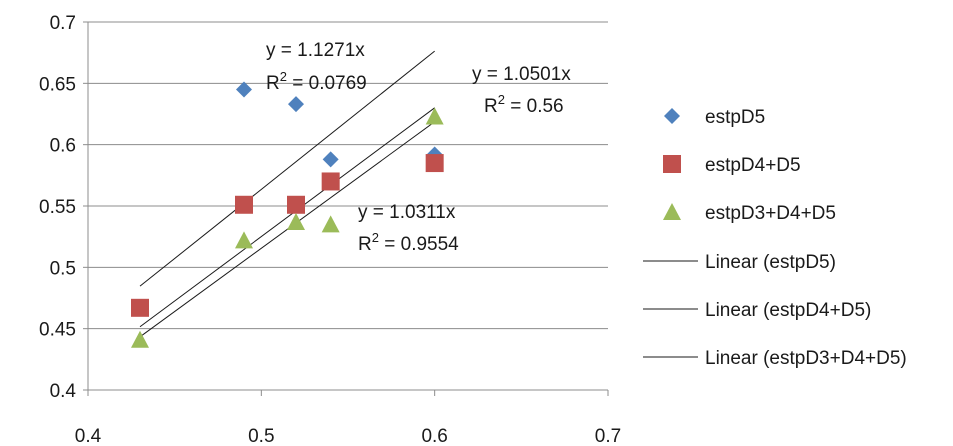 The image size is (953, 446). What do you see at coordinates (806, 358) in the screenshot?
I see `legend-label: Linear (estpD3+D4+D5)` at bounding box center [806, 358].